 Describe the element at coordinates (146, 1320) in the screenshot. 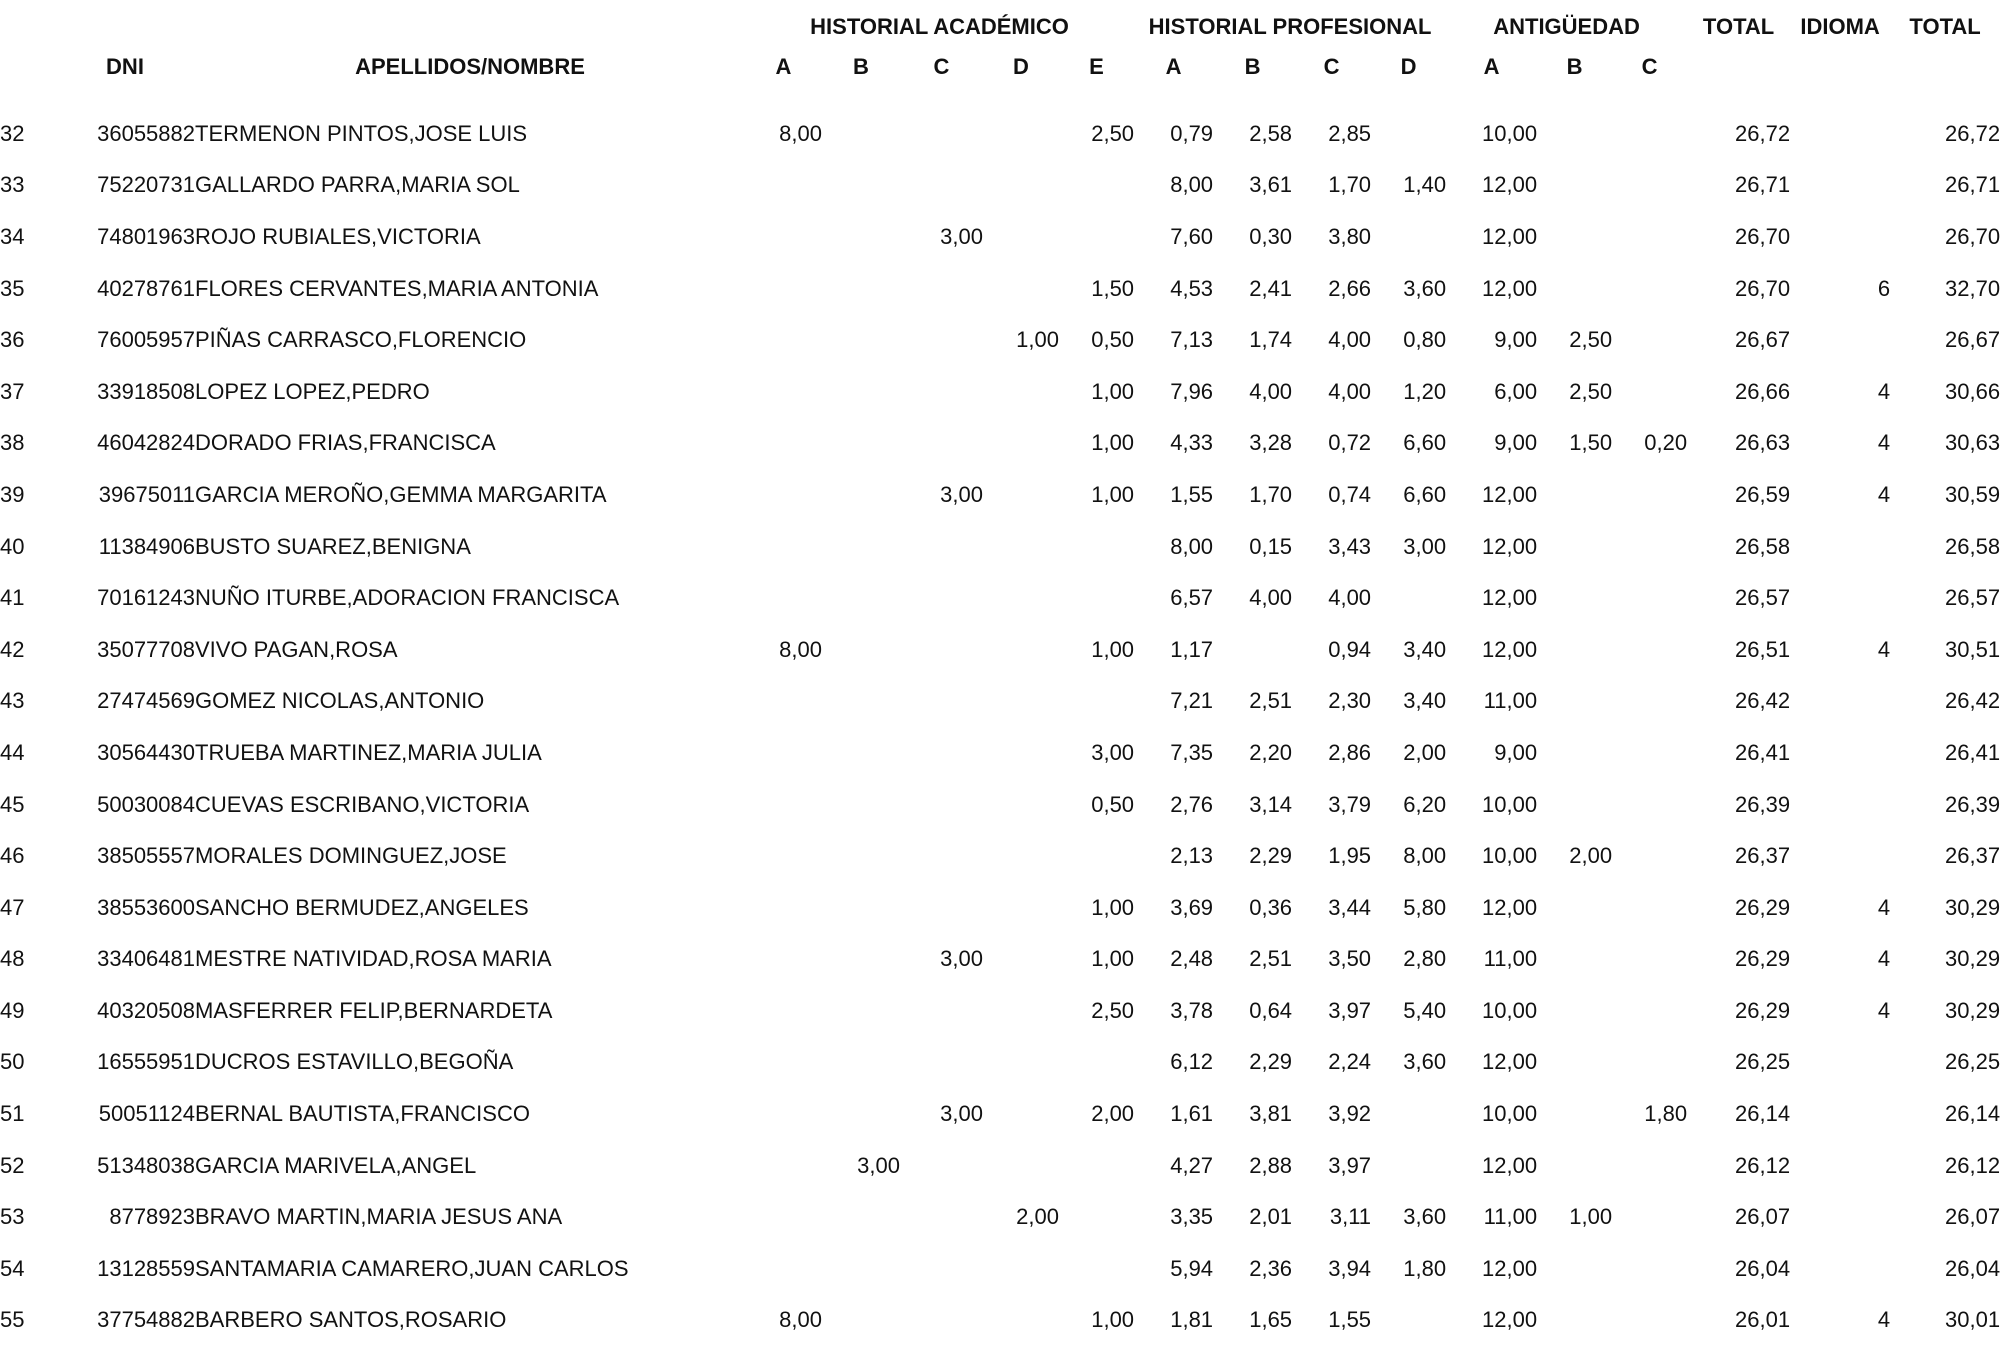

I see `dni-value: 37754882` at that location.